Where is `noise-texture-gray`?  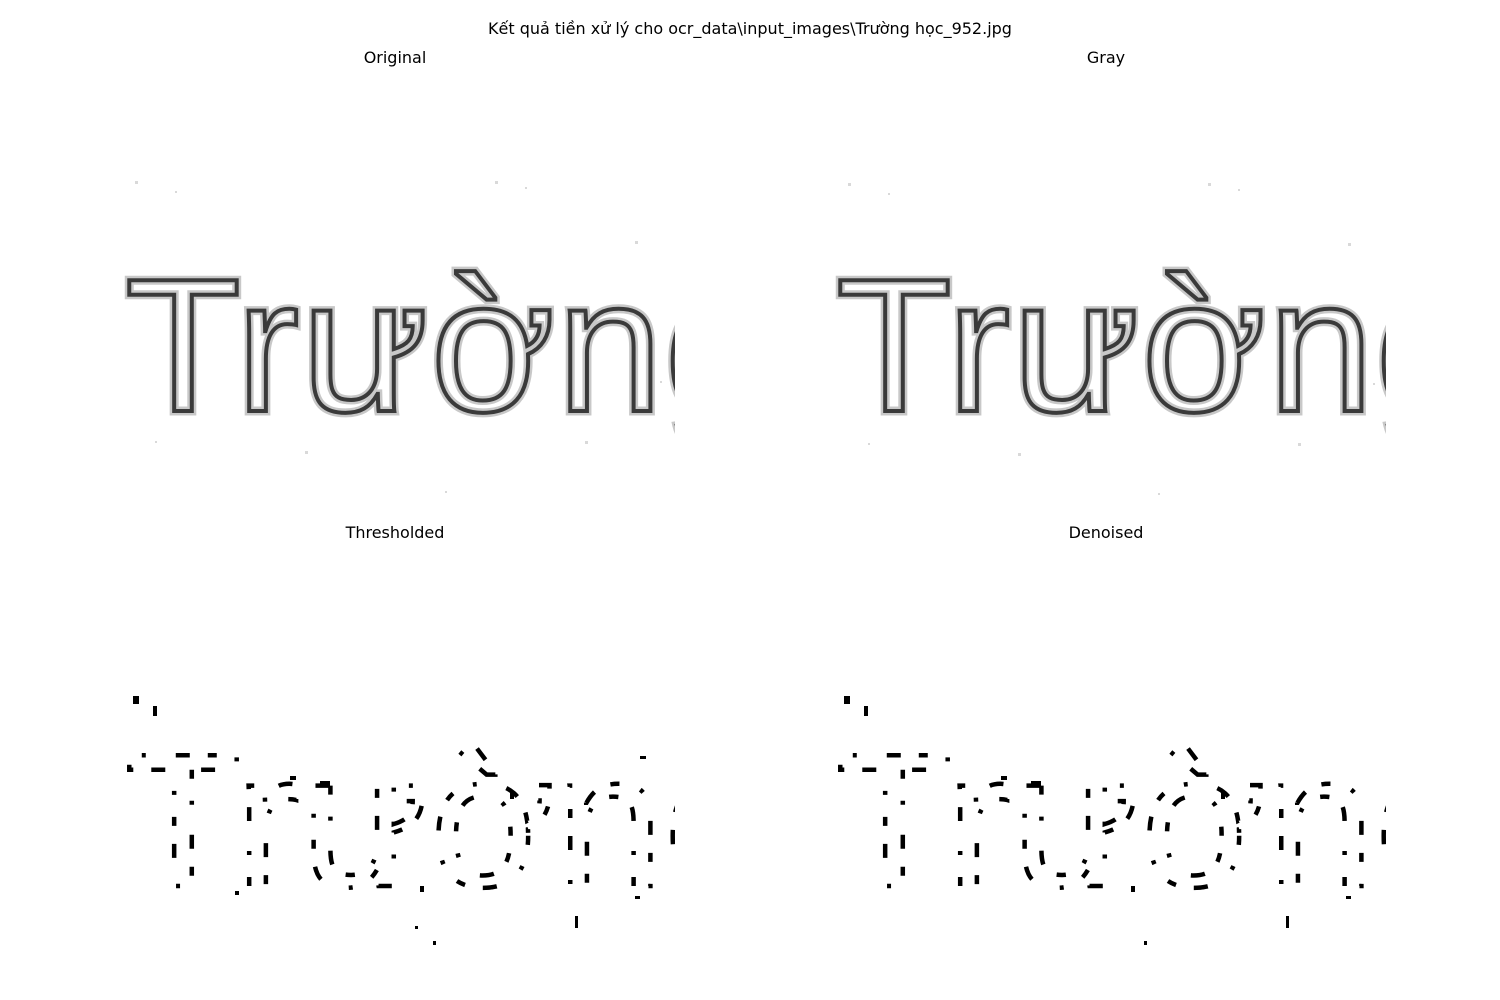
noise-texture-gray is located at coordinates (1111, 339).